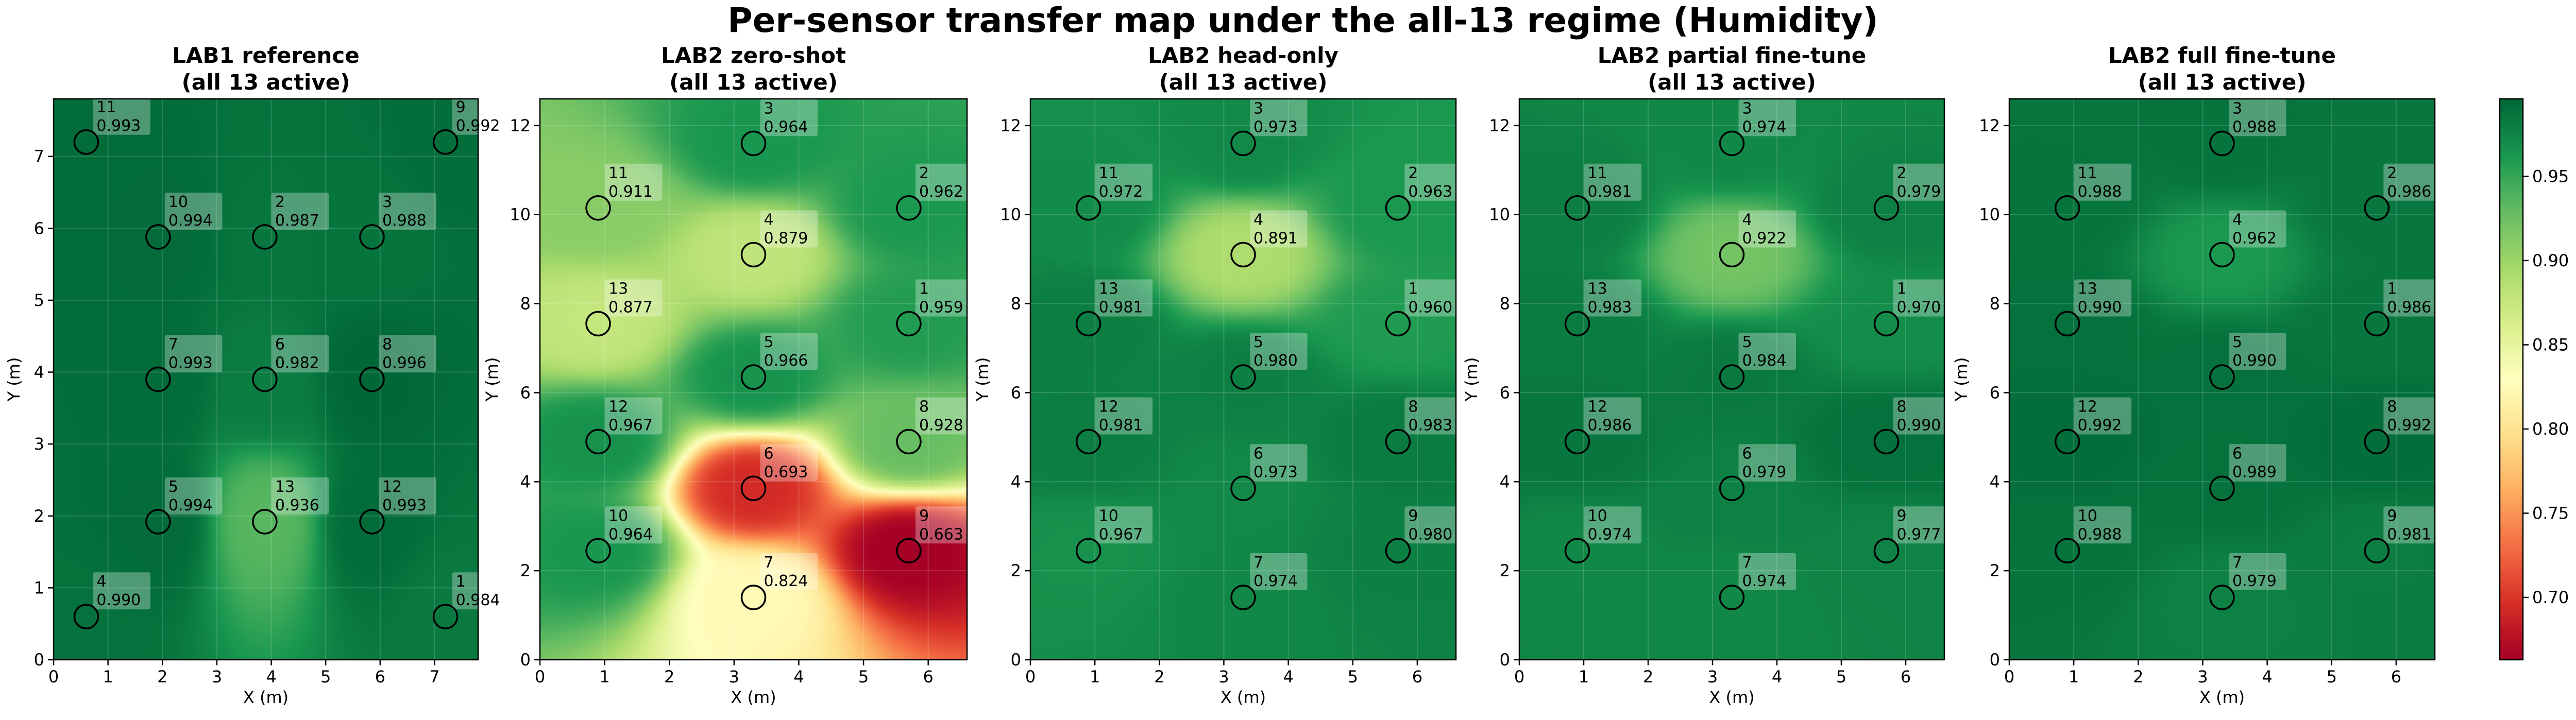 The image size is (2576, 720). What do you see at coordinates (1030, 677) in the screenshot?
I see `x-tick-label: 0` at bounding box center [1030, 677].